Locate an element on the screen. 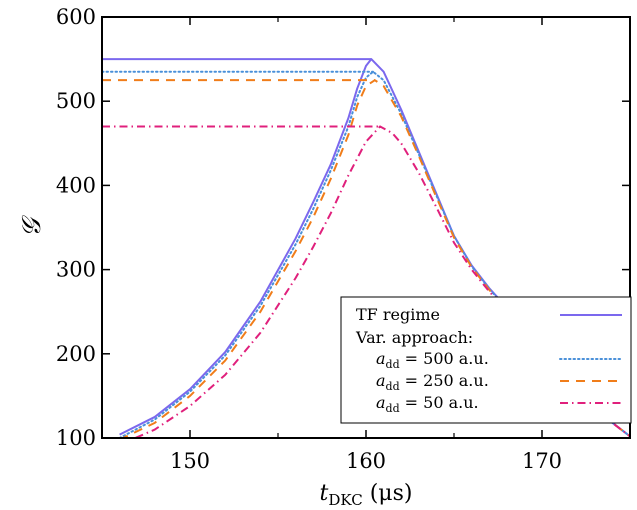 The width and height of the screenshot is (637, 510). x-axis-label-sub: DKC is located at coordinates (345, 500).